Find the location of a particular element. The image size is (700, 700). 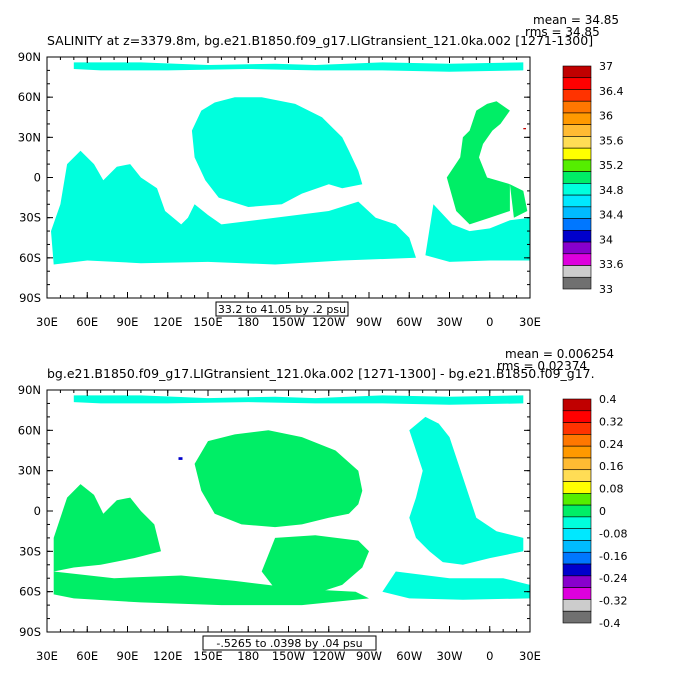

colorbar-label: -0.24 is located at coordinates (613, 578).